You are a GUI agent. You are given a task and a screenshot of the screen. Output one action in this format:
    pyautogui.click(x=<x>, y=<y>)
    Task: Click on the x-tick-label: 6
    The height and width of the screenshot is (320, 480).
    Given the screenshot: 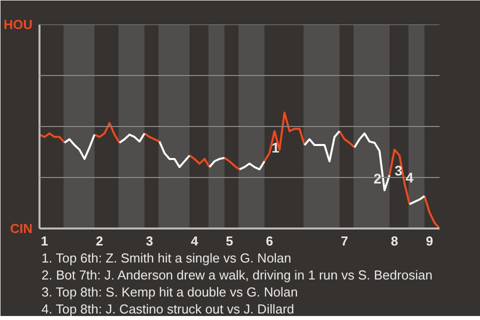 What is the action you would take?
    pyautogui.click(x=270, y=241)
    